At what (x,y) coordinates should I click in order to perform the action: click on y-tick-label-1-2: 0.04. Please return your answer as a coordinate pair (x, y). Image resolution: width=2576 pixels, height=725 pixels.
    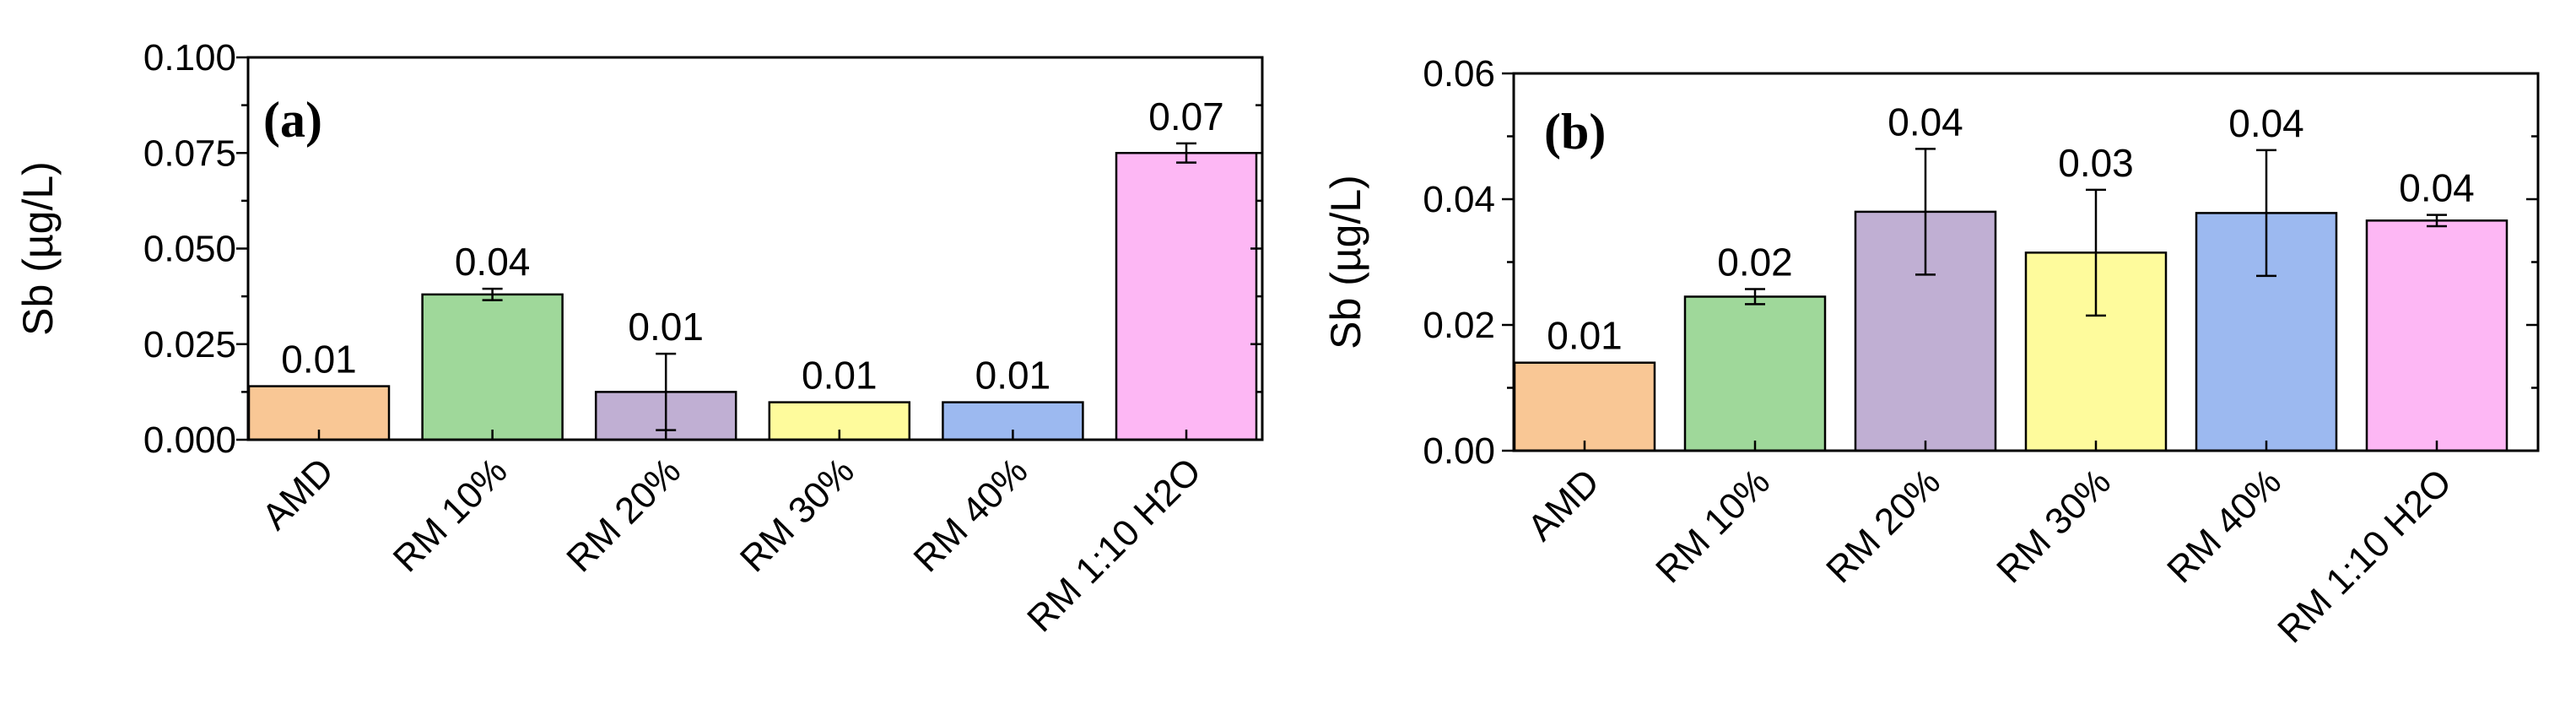
    Looking at the image, I should click on (1459, 200).